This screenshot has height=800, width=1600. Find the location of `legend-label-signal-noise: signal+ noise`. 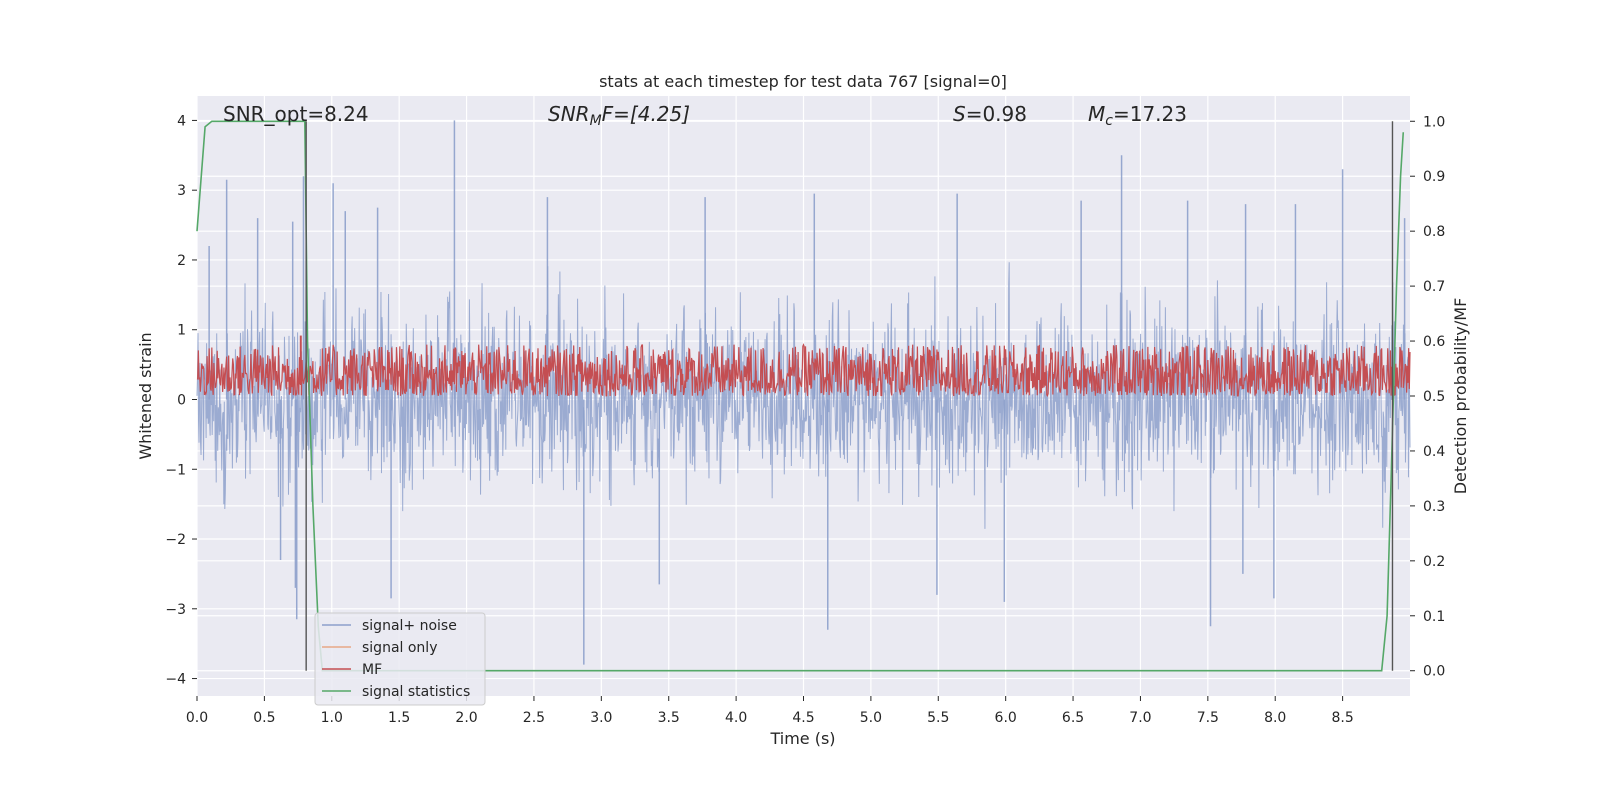

legend-label-signal-noise: signal+ noise is located at coordinates (409, 626).